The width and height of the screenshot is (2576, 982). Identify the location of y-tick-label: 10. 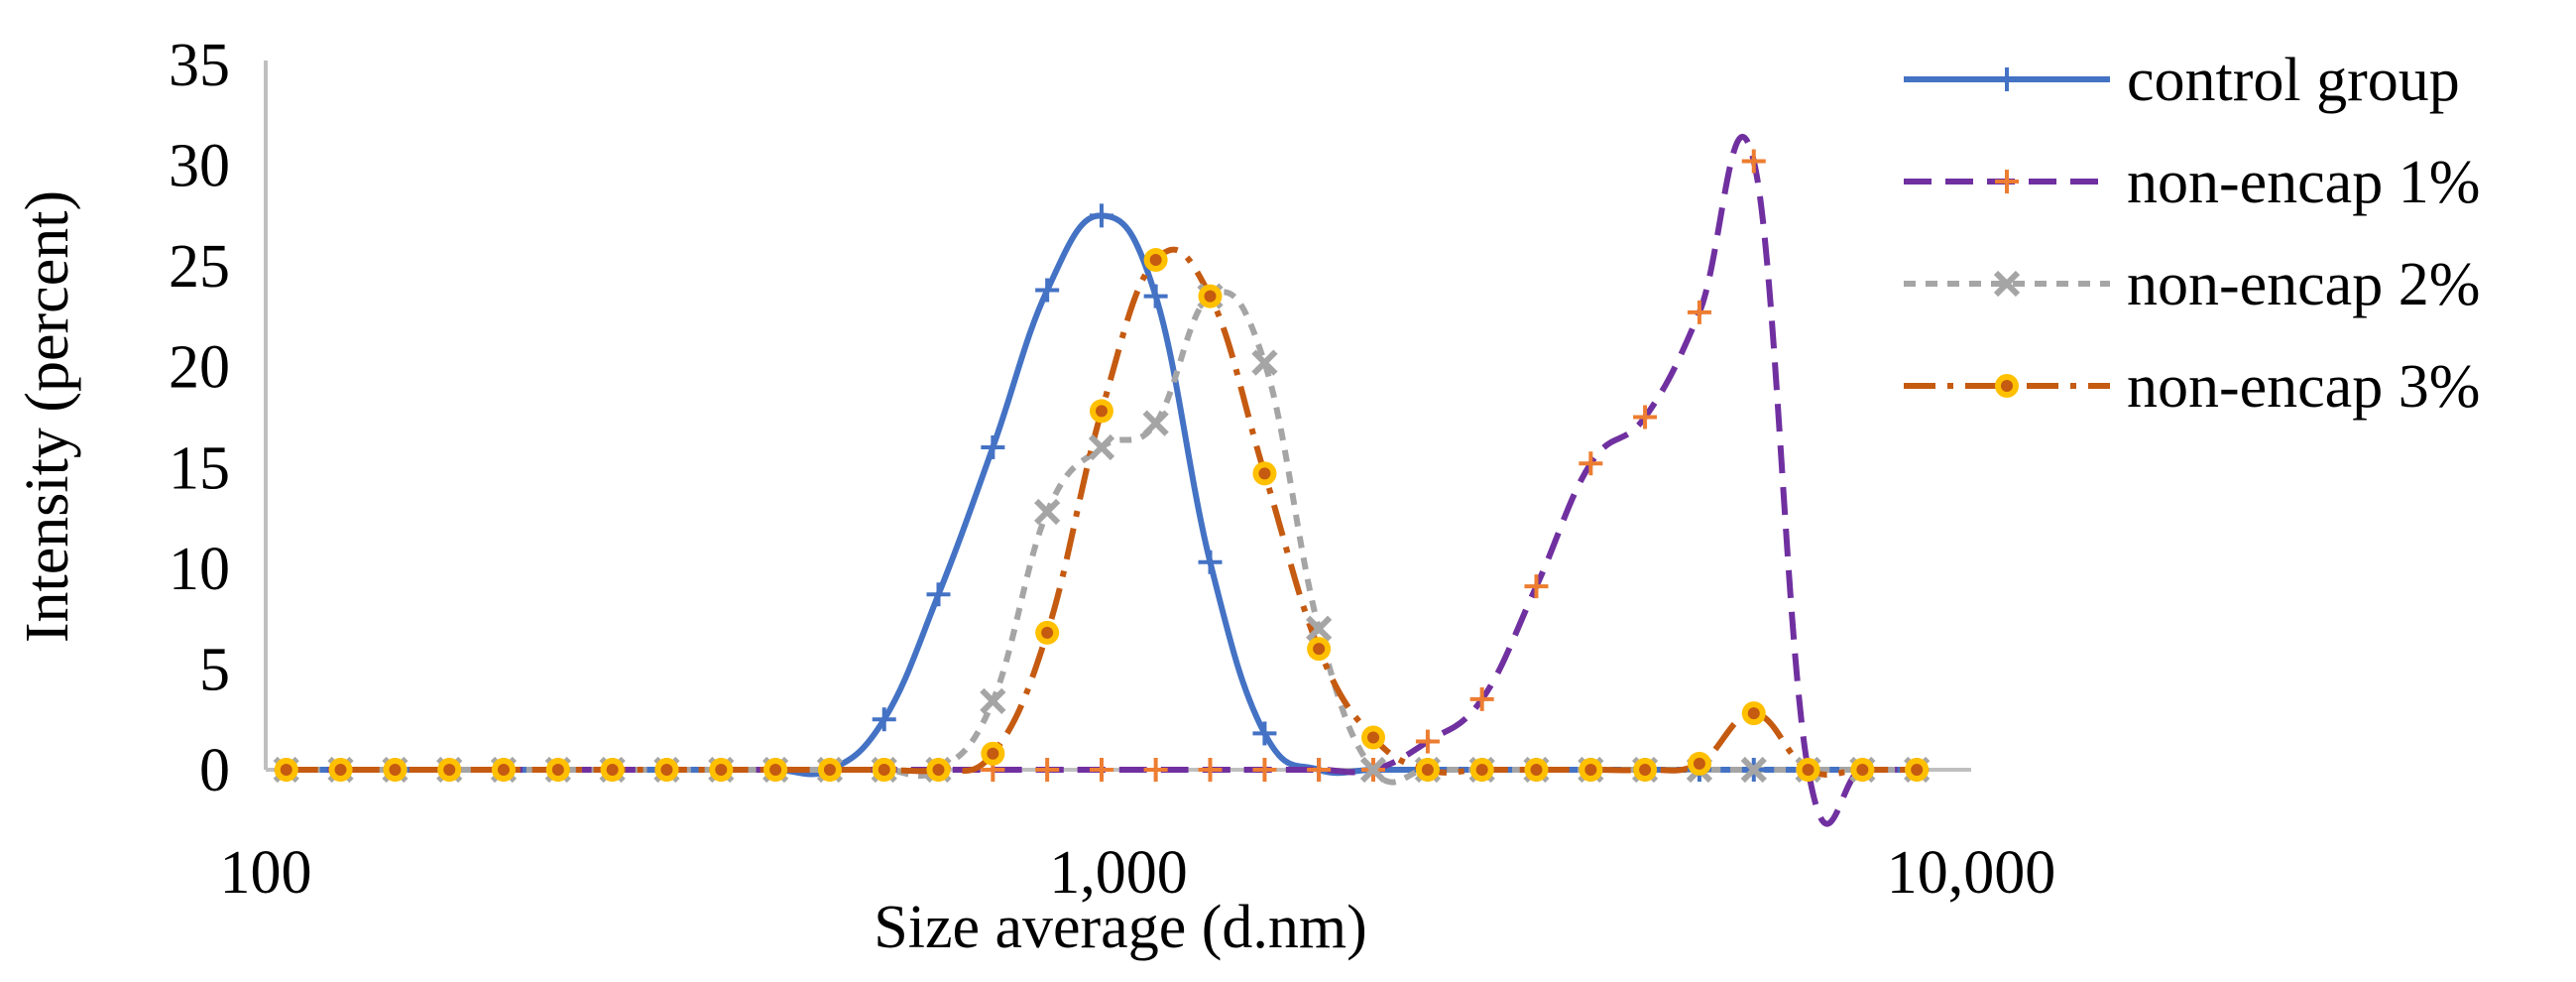
(199, 569).